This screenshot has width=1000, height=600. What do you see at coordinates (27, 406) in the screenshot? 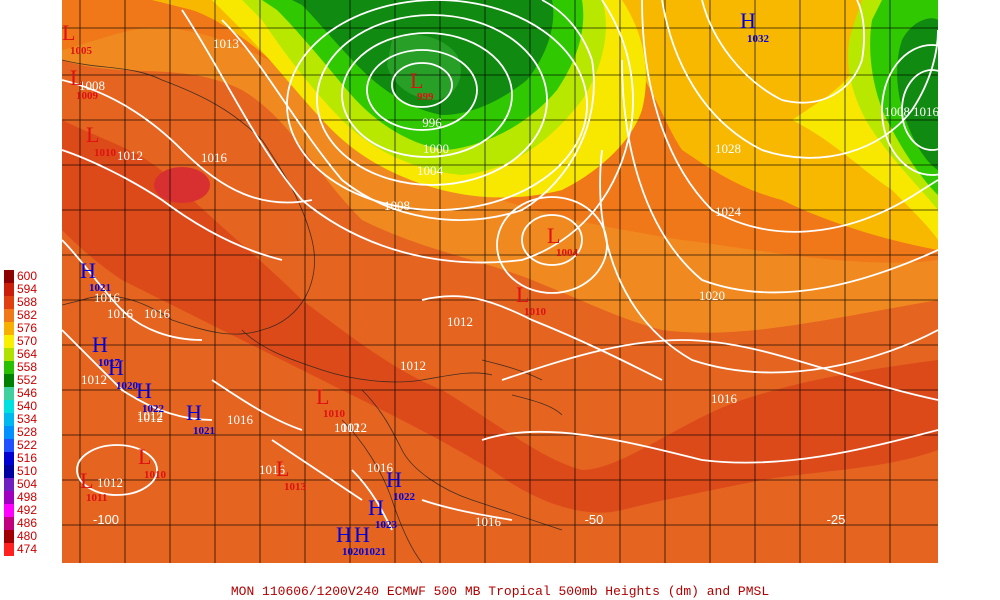
I see `legend-label: 540` at bounding box center [27, 406].